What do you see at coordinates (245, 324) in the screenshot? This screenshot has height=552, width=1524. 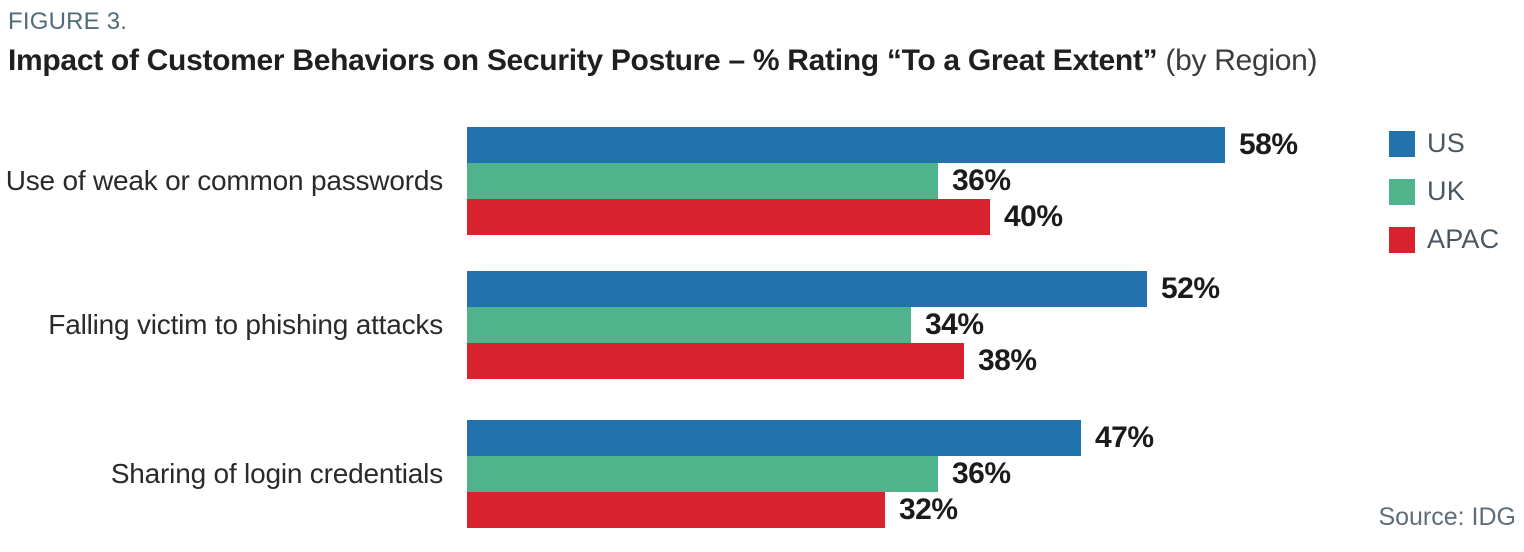 I see `category-label: Falling victim to phishing attacks` at bounding box center [245, 324].